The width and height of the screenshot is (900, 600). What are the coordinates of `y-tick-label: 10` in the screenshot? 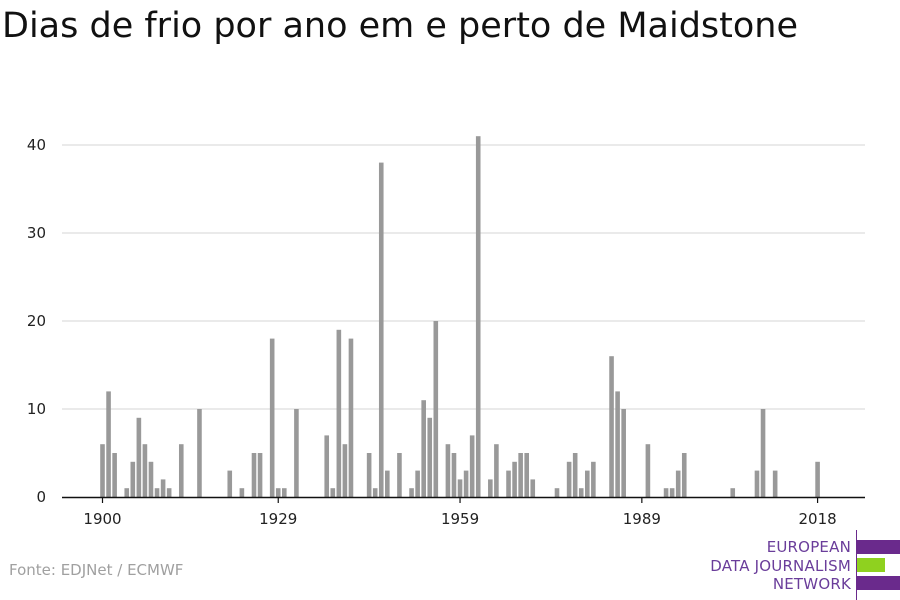 It's located at (36, 409).